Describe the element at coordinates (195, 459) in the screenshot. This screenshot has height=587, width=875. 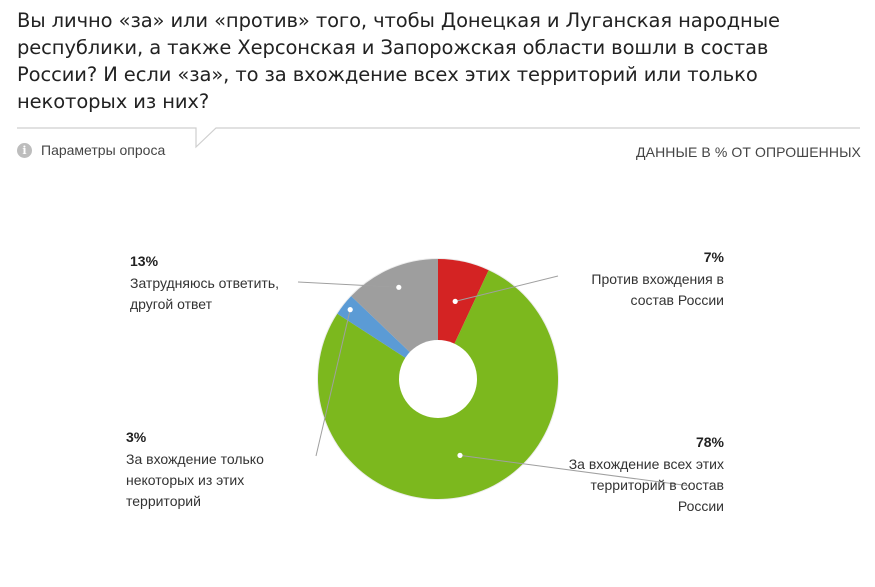
I see `slice-category-label-2-0: За вхождение только` at that location.